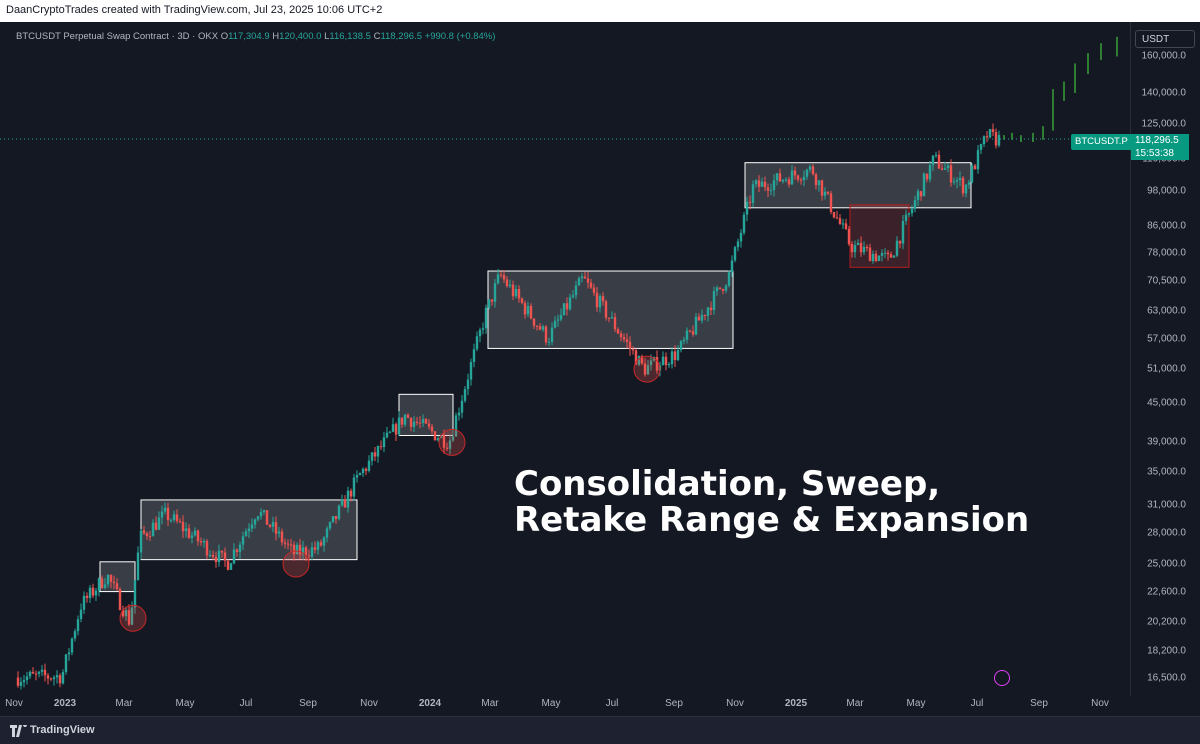 The image size is (1200, 744). What do you see at coordinates (308, 703) in the screenshot?
I see `time-tick-label: Sep` at bounding box center [308, 703].